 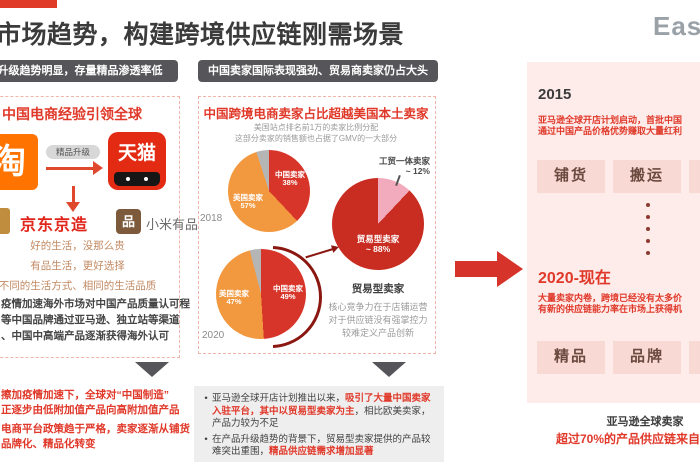 I want to click on tmall-cat-face-icon, so click(x=137, y=179).